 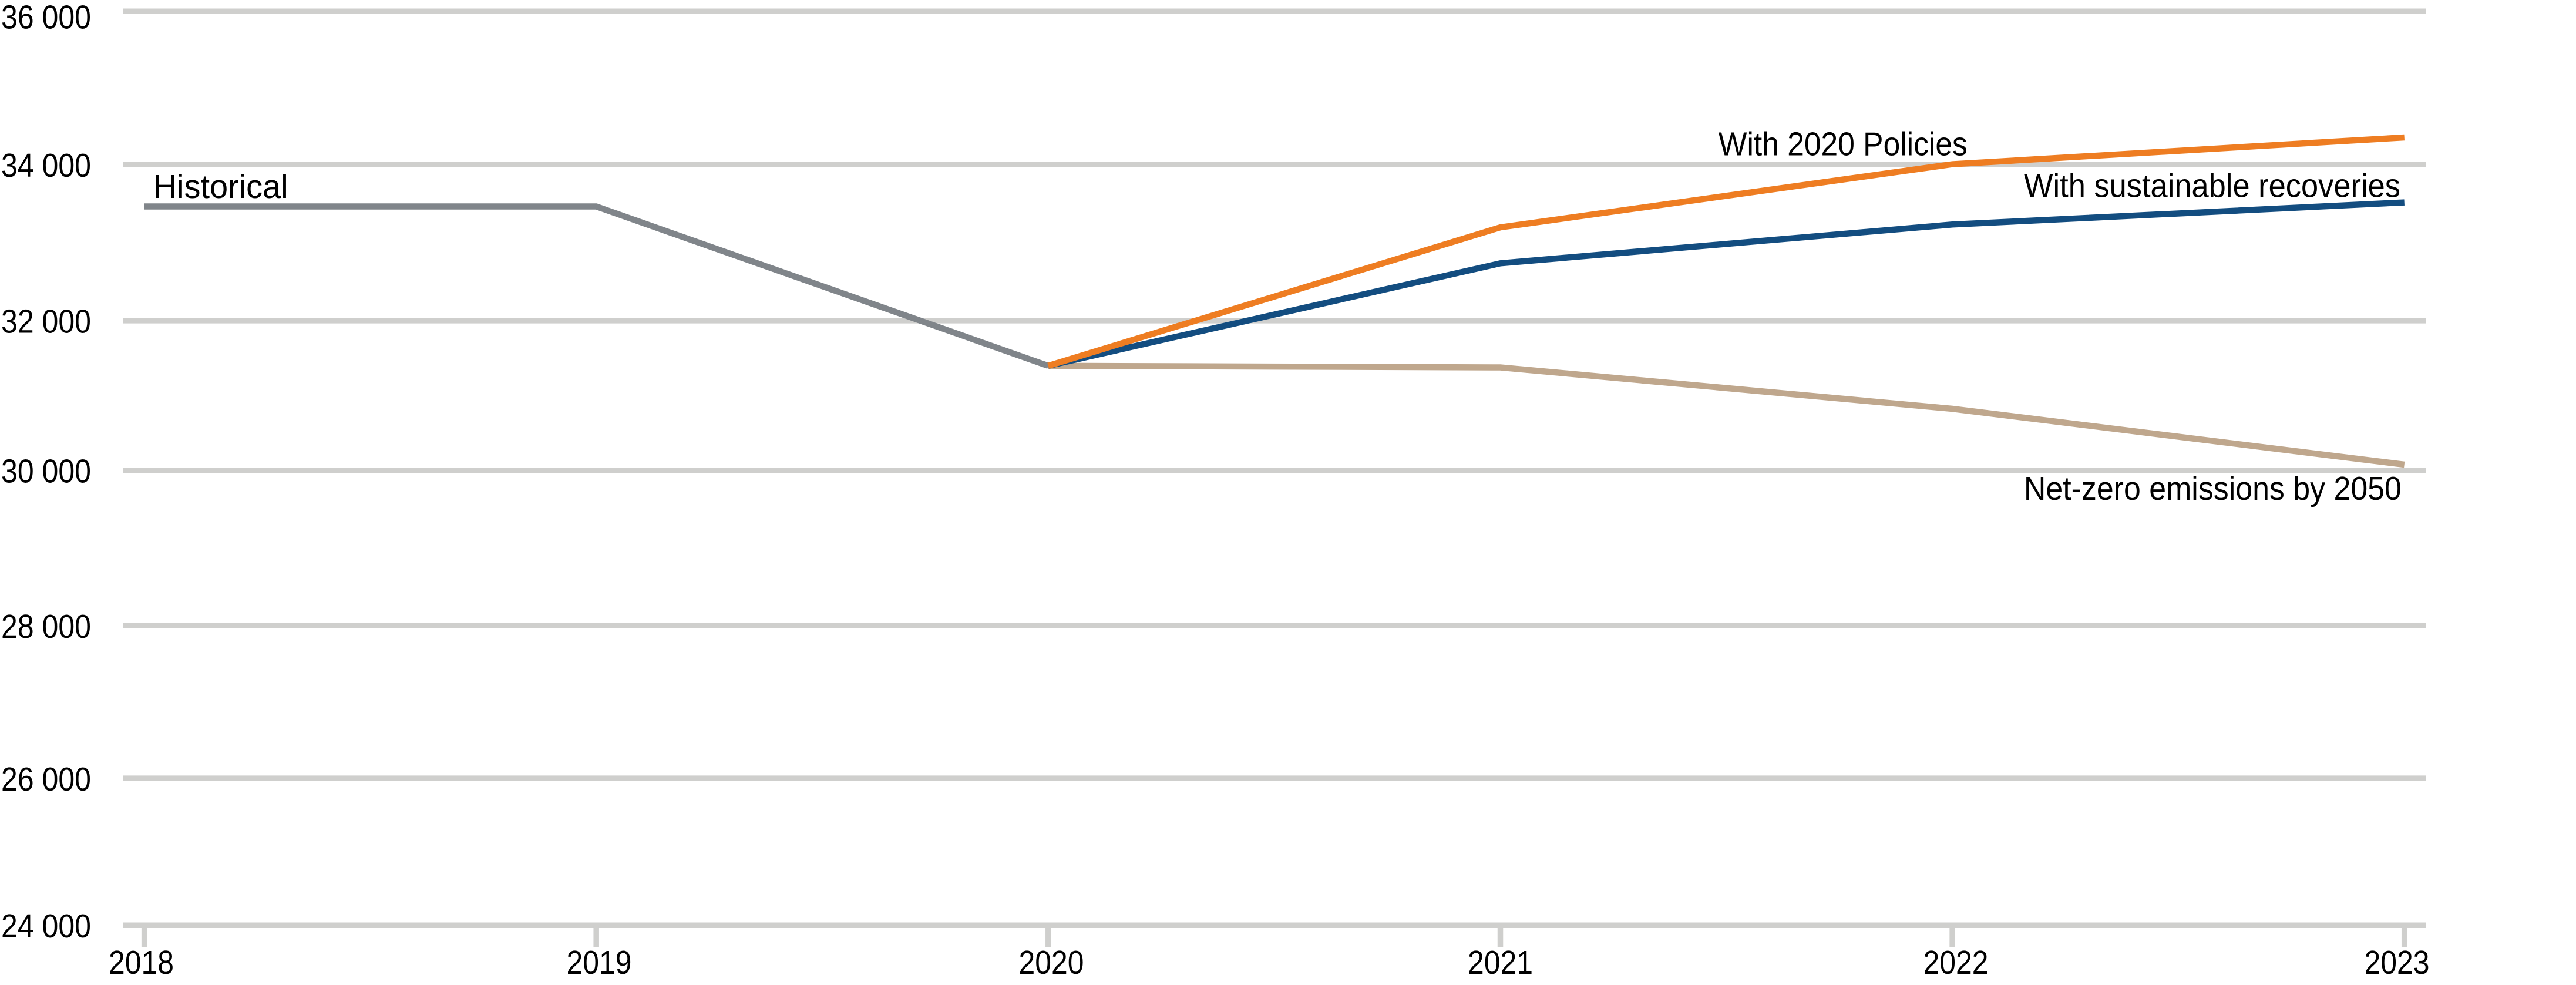 What do you see at coordinates (599, 963) in the screenshot?
I see `svg-text: 2019` at bounding box center [599, 963].